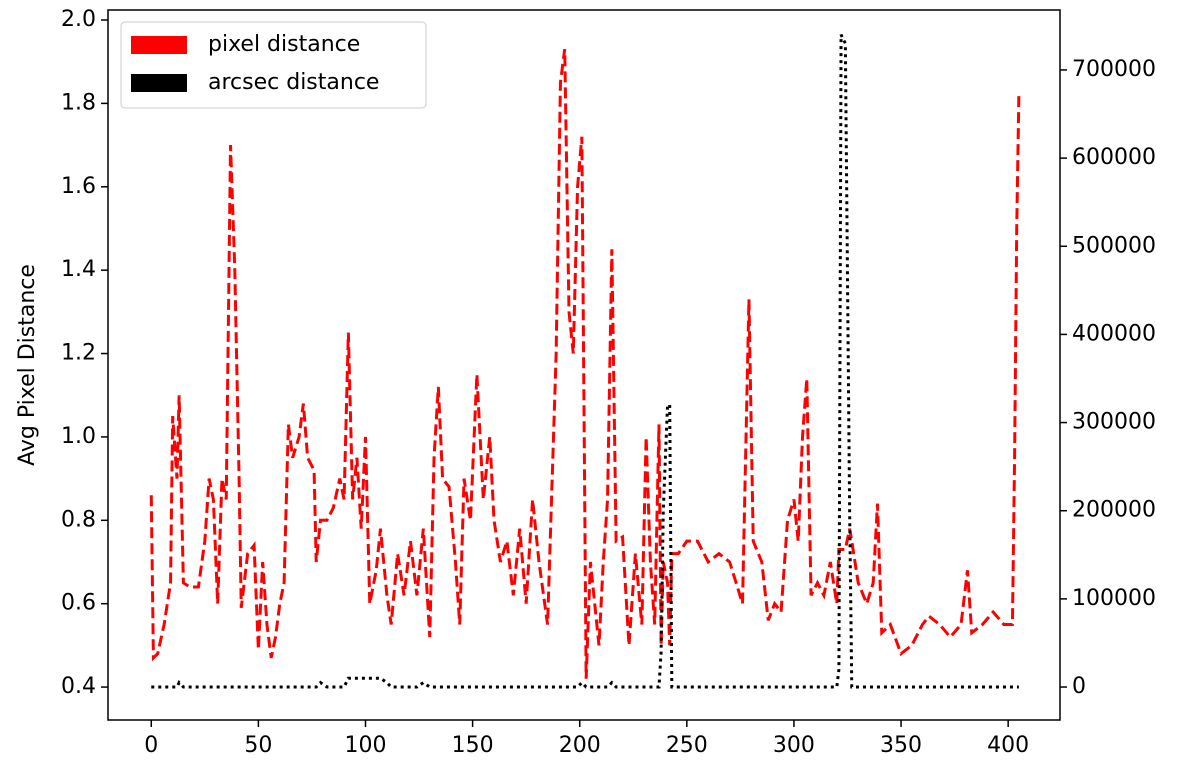 The width and height of the screenshot is (1183, 763). I want to click on y2-tick-label: 700000, so click(1114, 69).